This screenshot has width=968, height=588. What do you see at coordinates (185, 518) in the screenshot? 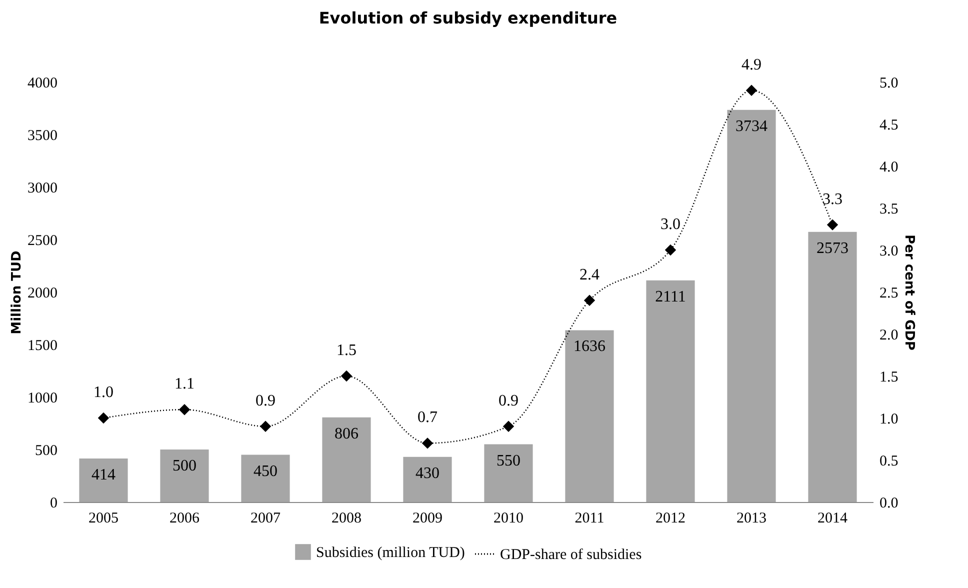
I see `x-tick-label: 2006` at bounding box center [185, 518].